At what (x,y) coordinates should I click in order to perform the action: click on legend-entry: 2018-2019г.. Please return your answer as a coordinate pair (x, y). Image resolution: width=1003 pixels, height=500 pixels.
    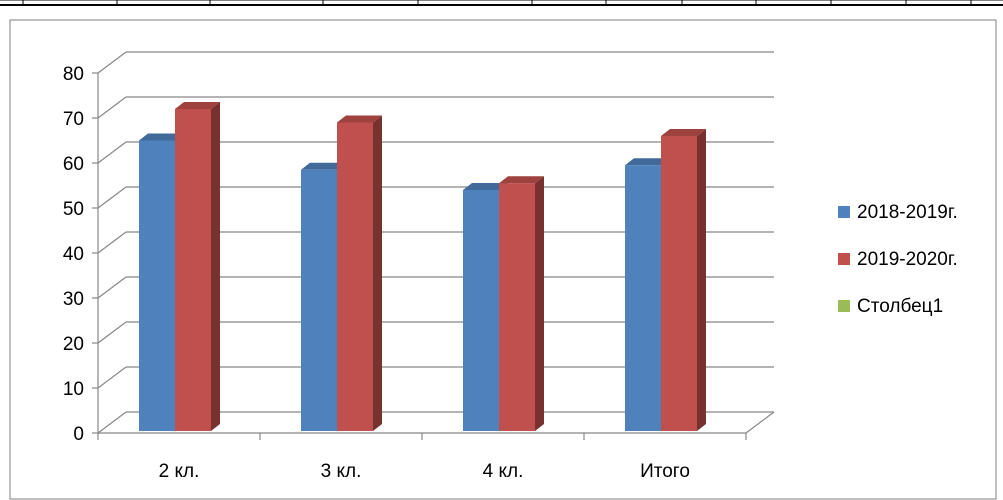
    Looking at the image, I should click on (907, 212).